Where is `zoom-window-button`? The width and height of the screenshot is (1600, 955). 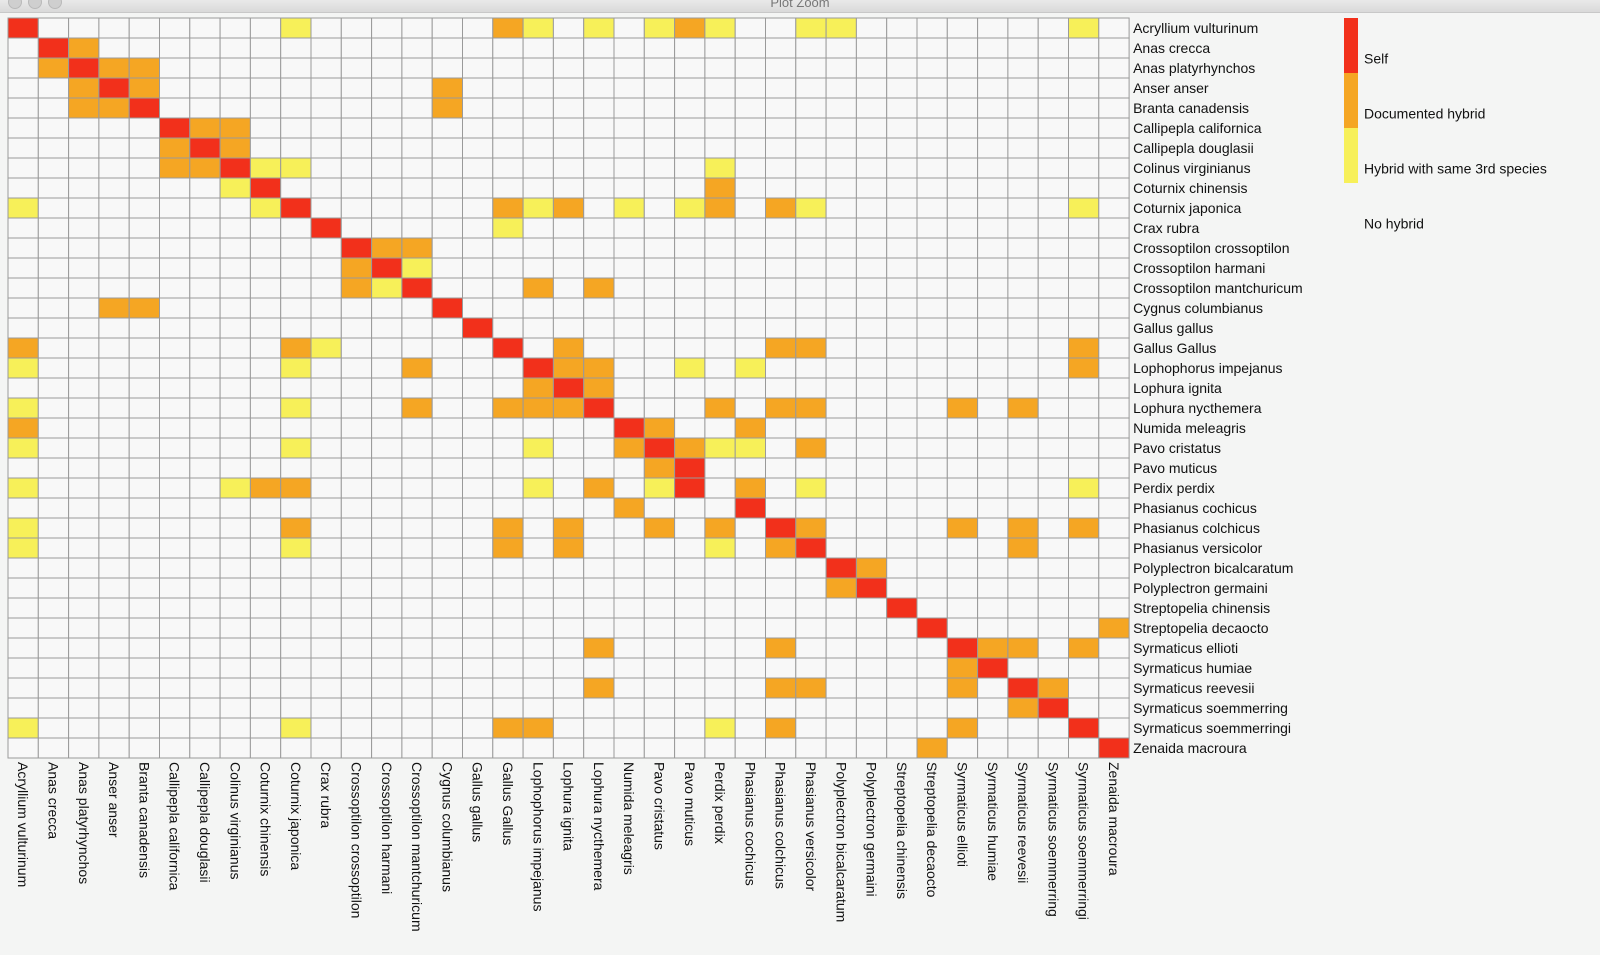 zoom-window-button is located at coordinates (55, 4).